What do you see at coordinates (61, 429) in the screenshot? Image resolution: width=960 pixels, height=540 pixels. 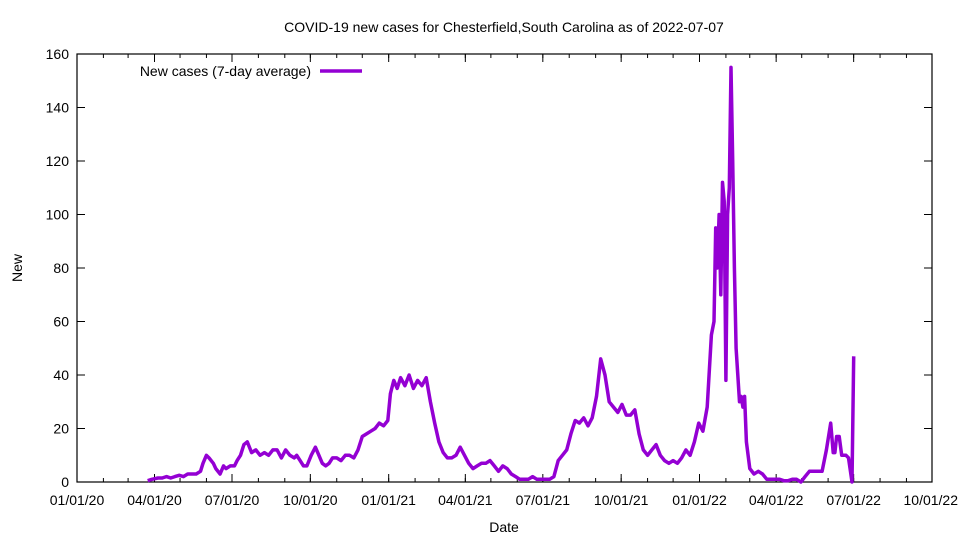 I see `y-tick-label: 20` at bounding box center [61, 429].